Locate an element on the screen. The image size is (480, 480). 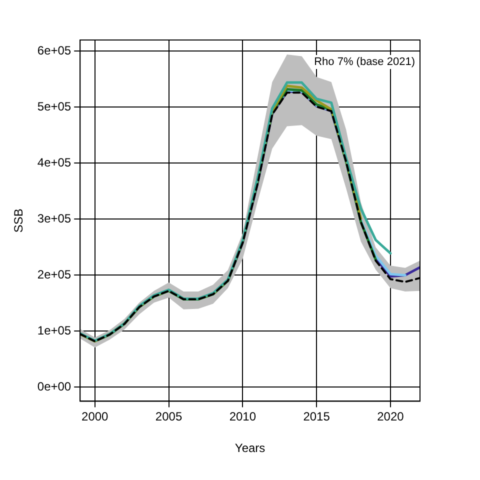
y-tick-label: 1e+05 is located at coordinates (54, 331).